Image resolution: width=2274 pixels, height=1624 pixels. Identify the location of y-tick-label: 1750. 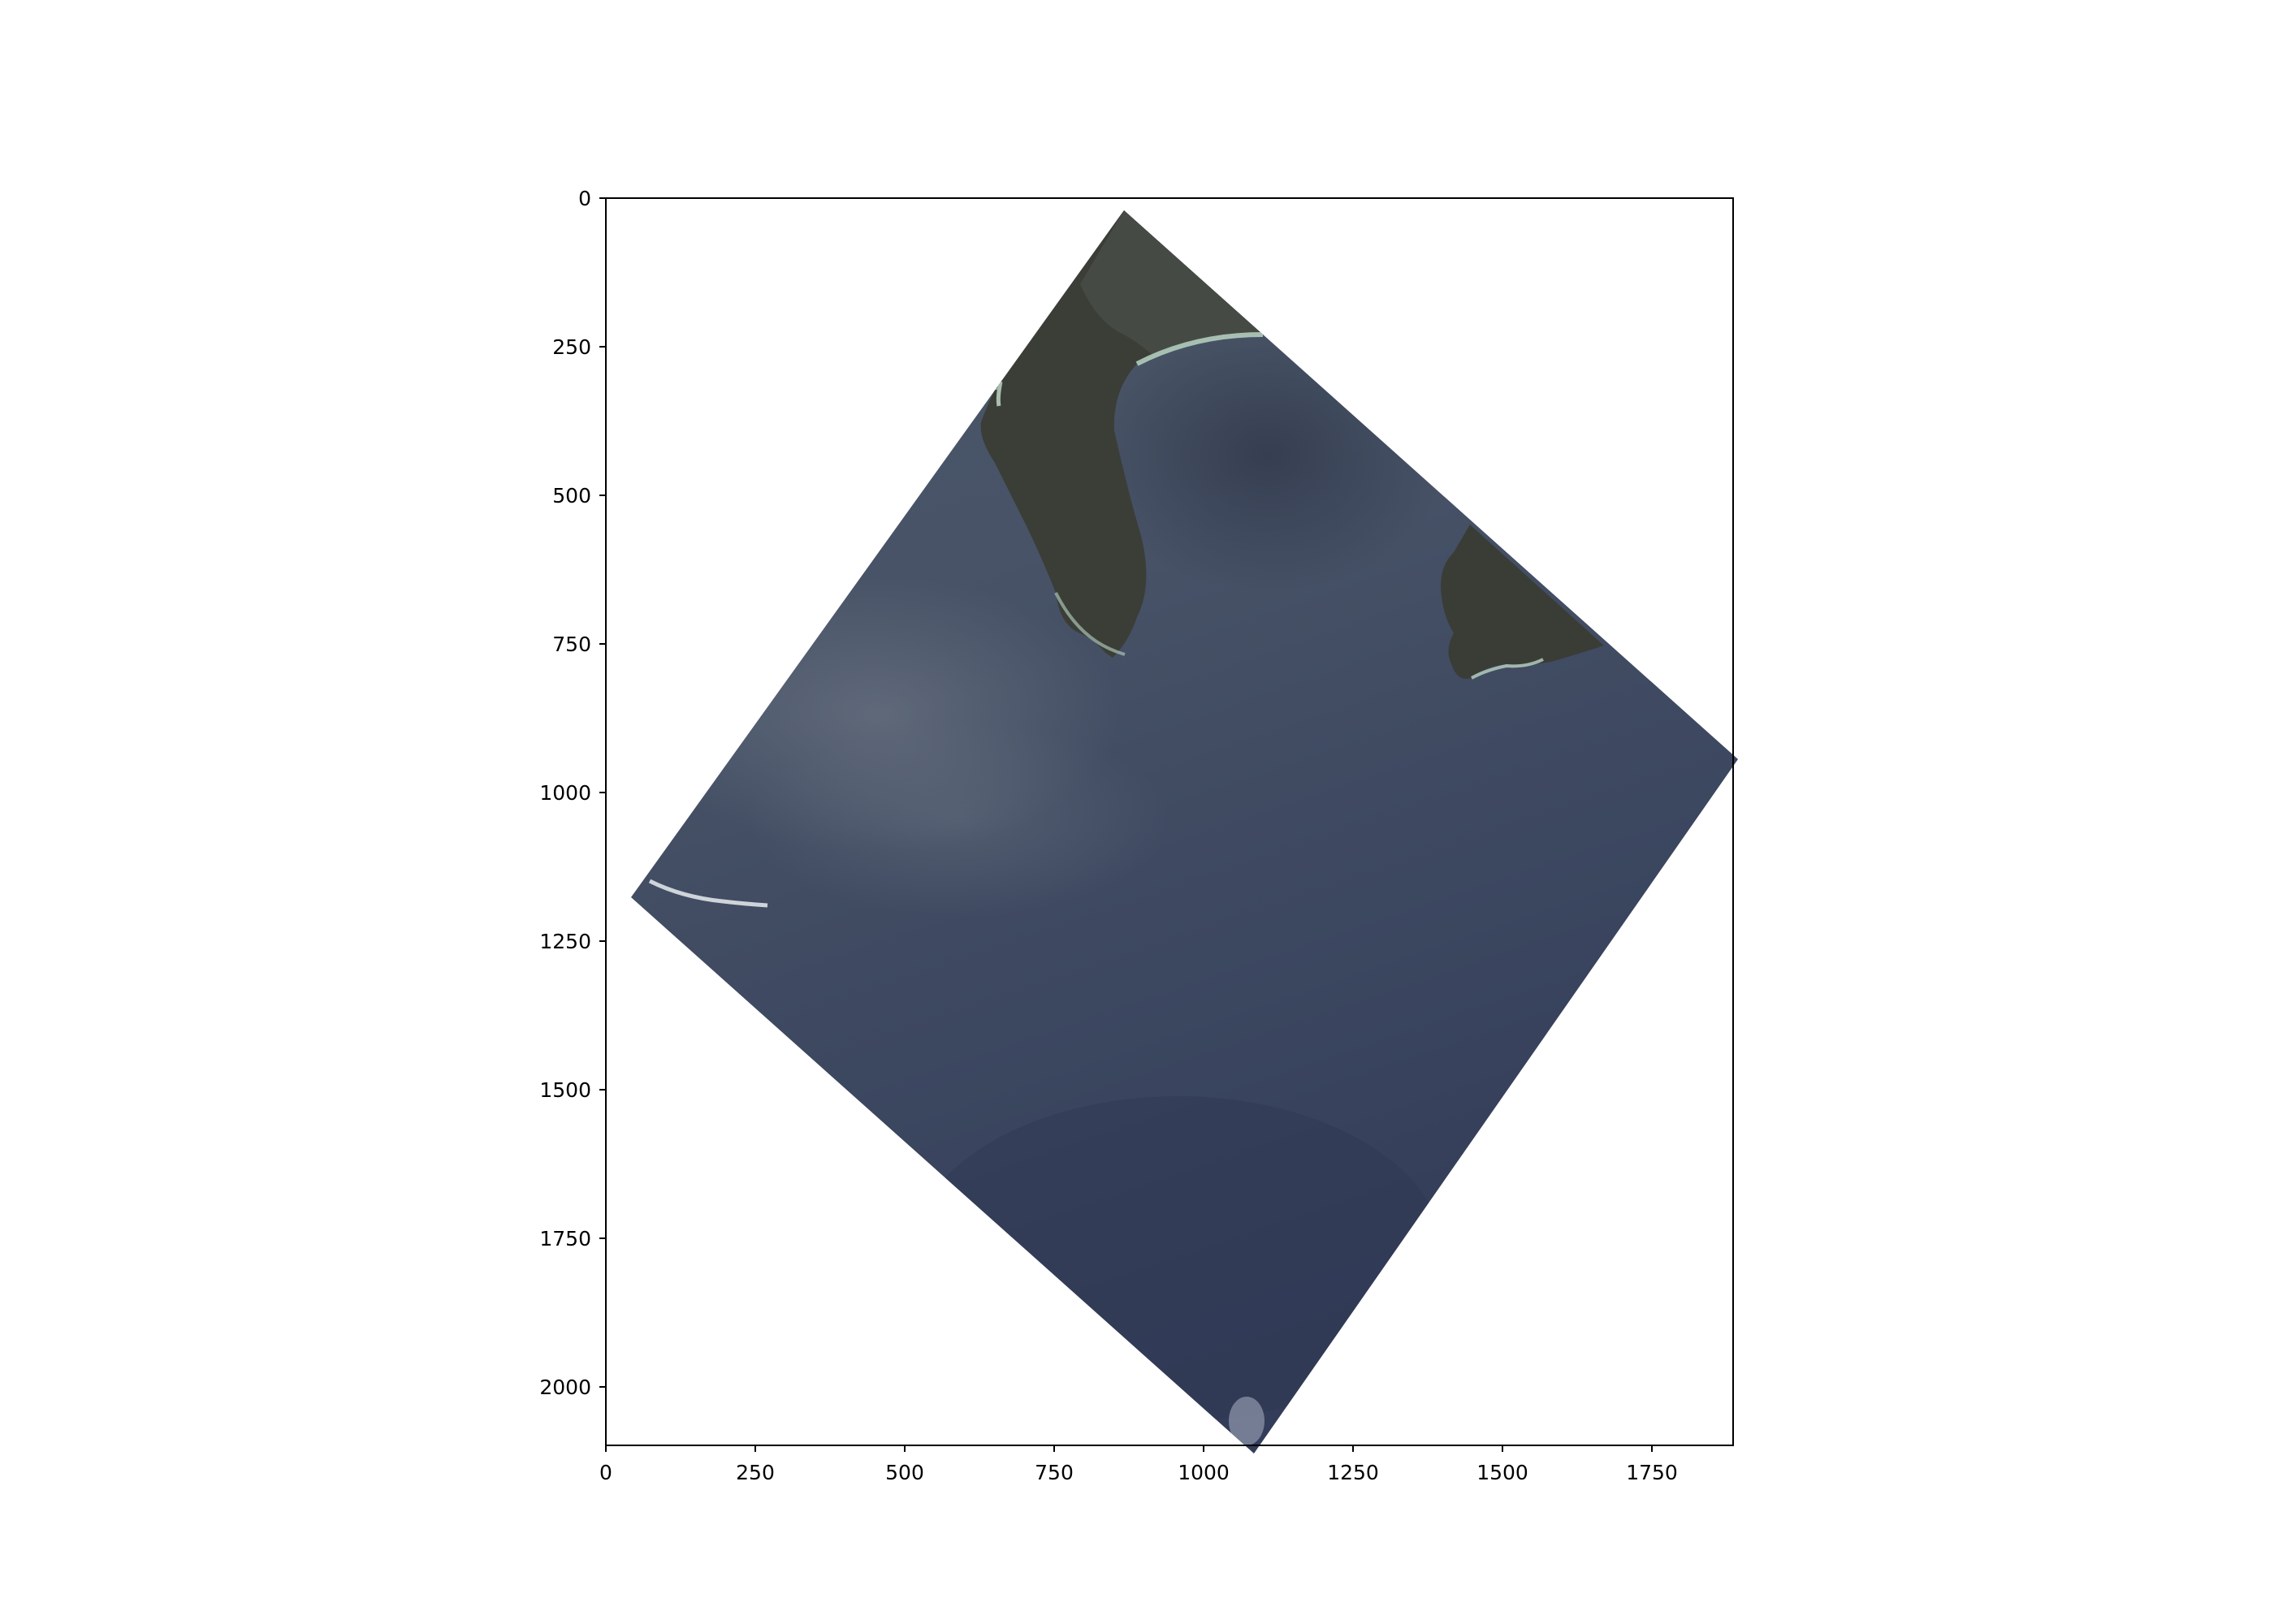
(565, 1238).